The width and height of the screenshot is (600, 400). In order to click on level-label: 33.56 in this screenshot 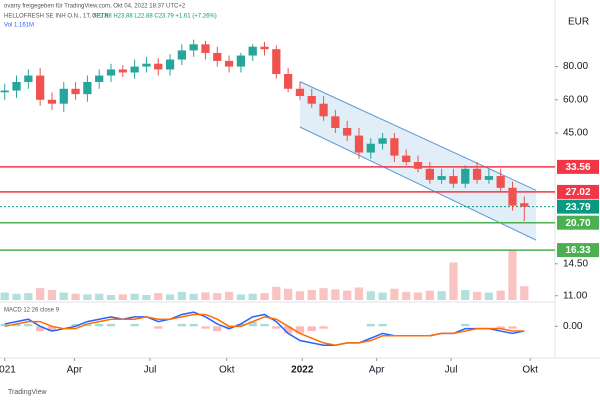, I will do `click(577, 167)`.